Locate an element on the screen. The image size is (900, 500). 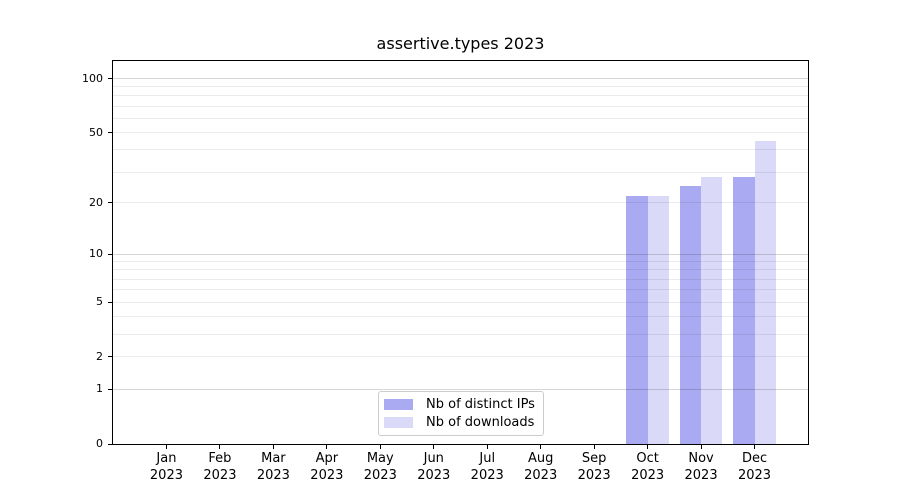
bar-oct-downloads is located at coordinates (658, 319).